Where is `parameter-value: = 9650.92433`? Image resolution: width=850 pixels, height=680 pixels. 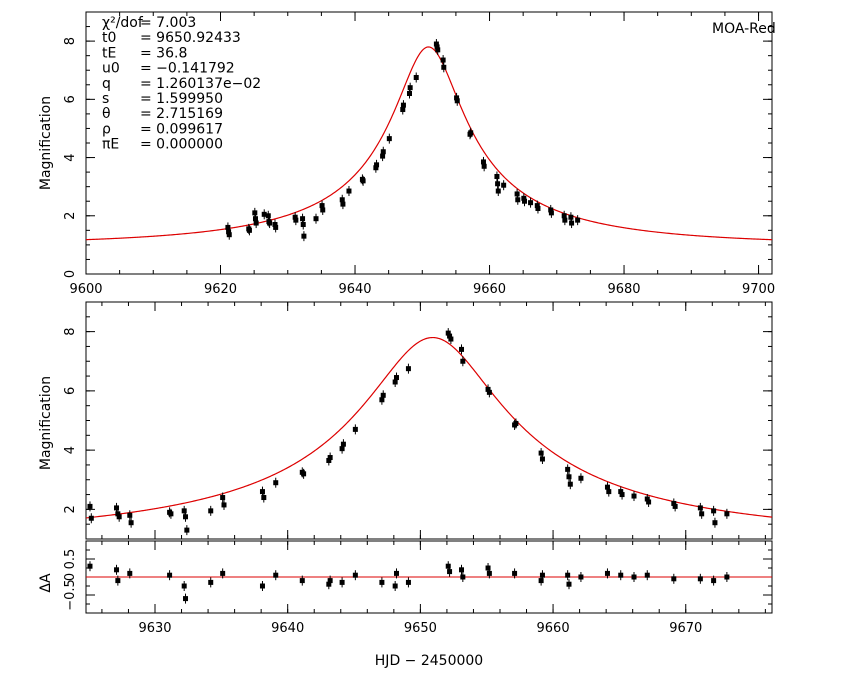
parameter-value: = 9650.92433 is located at coordinates (190, 38).